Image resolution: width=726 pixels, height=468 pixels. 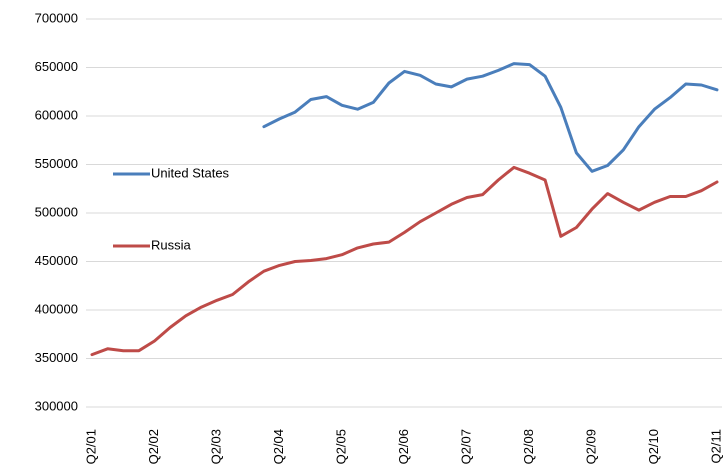 What do you see at coordinates (56, 163) in the screenshot?
I see `y-tick-label: 550000` at bounding box center [56, 163].